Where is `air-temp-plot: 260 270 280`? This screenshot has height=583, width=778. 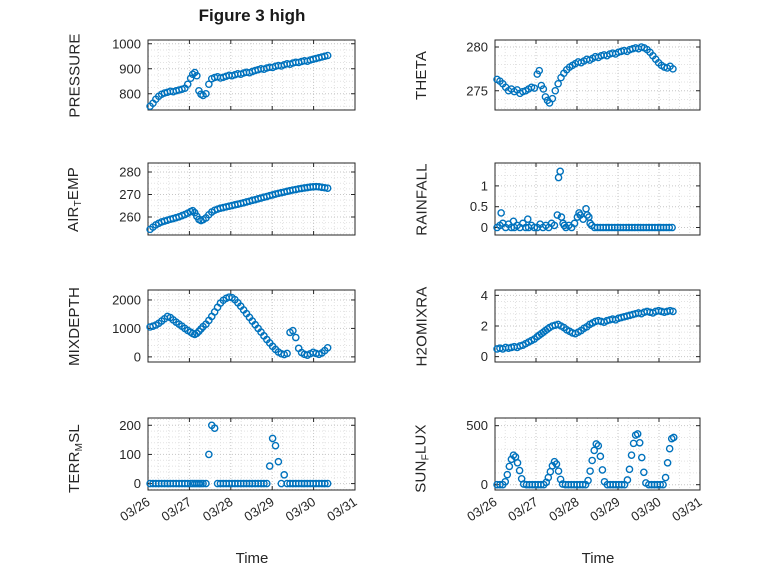 air-temp-plot: 260 270 280 is located at coordinates (237, 199).